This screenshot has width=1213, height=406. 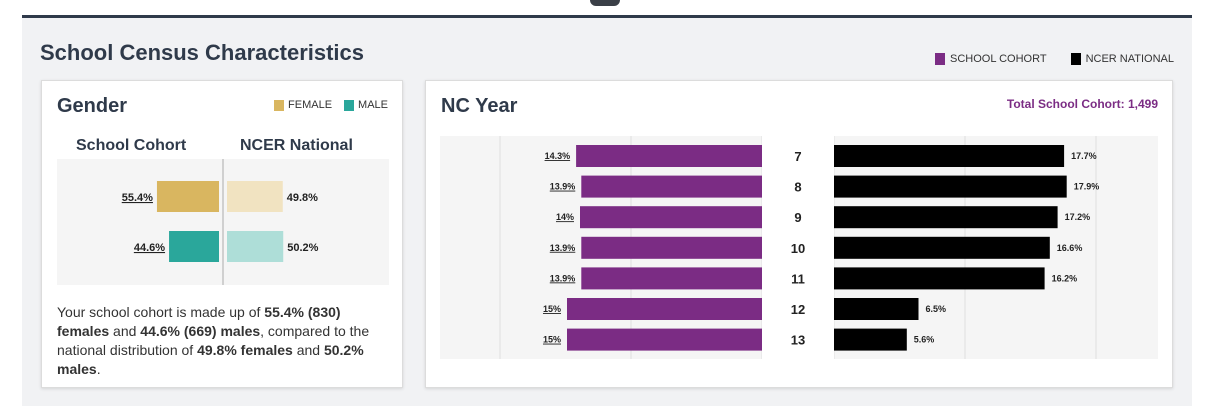 What do you see at coordinates (194, 246) in the screenshot?
I see `school-cohort-male-bar` at bounding box center [194, 246].